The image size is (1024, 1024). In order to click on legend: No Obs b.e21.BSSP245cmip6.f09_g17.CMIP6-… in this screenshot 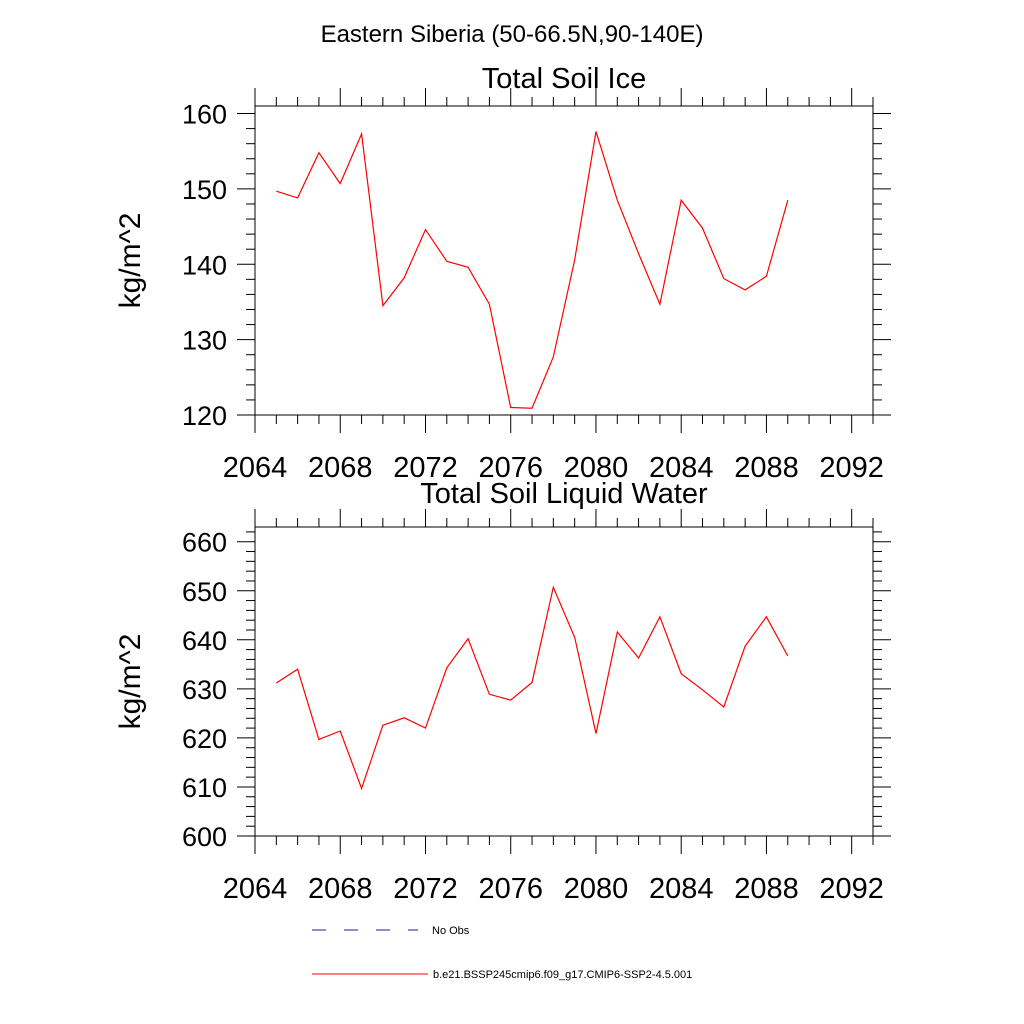, I will do `click(502, 953)`.